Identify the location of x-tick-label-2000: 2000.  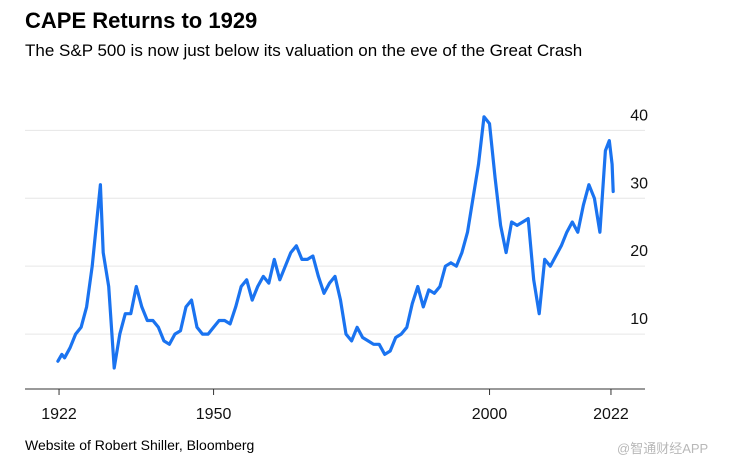
(490, 414).